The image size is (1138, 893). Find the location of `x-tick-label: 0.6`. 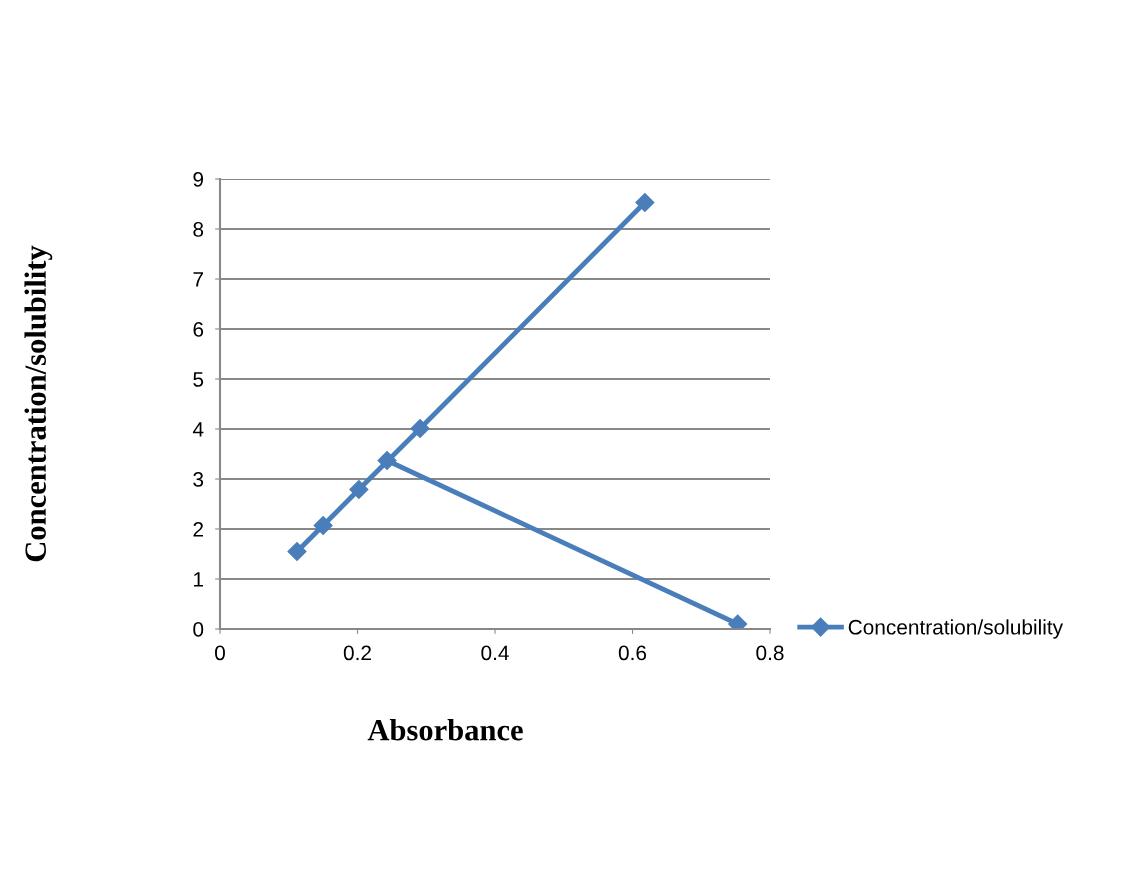

x-tick-label: 0.6 is located at coordinates (632, 653).